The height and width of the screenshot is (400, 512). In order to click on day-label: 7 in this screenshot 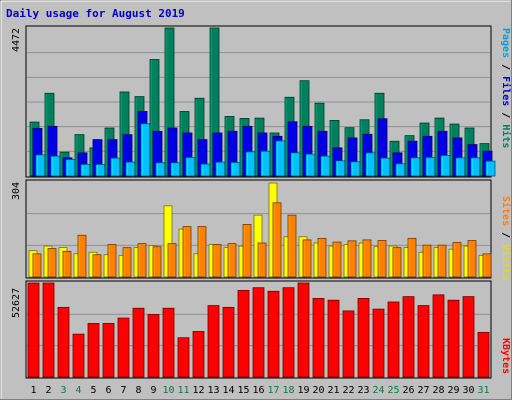, I will do `click(123, 390)`.